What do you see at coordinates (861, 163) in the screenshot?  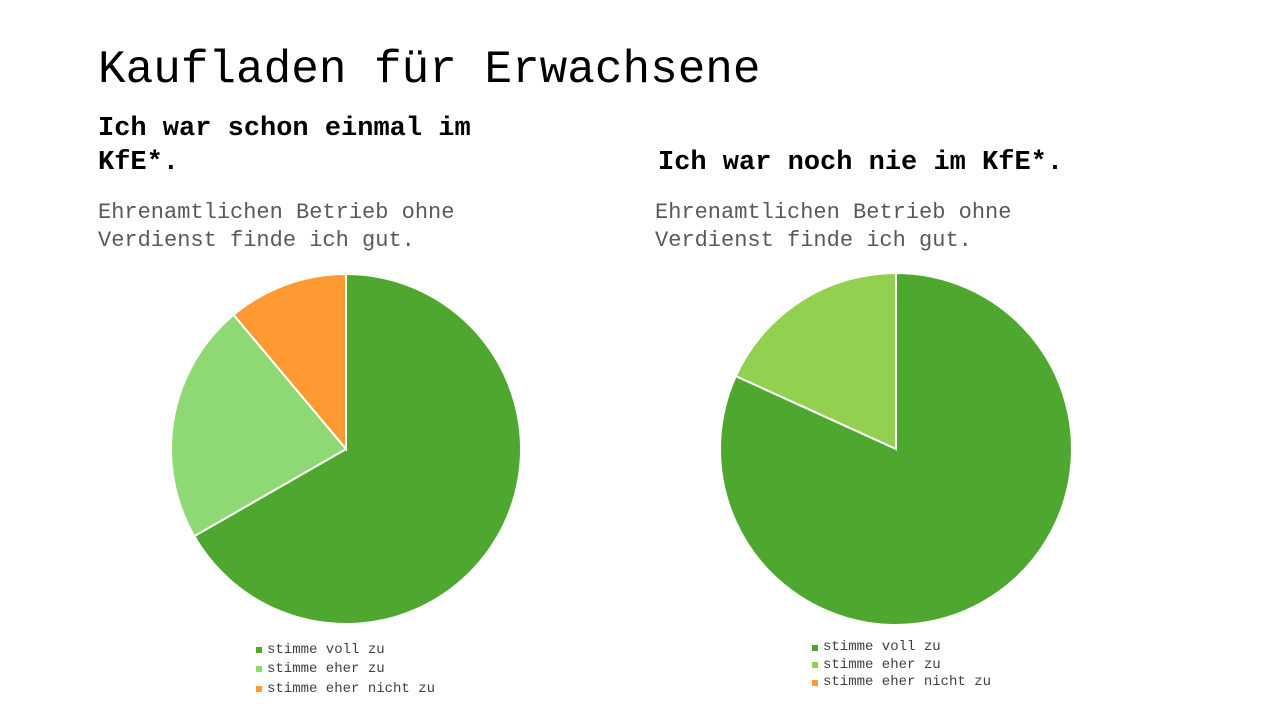 I see `chart-2-title: Ich war noch nie im KfE*.` at bounding box center [861, 163].